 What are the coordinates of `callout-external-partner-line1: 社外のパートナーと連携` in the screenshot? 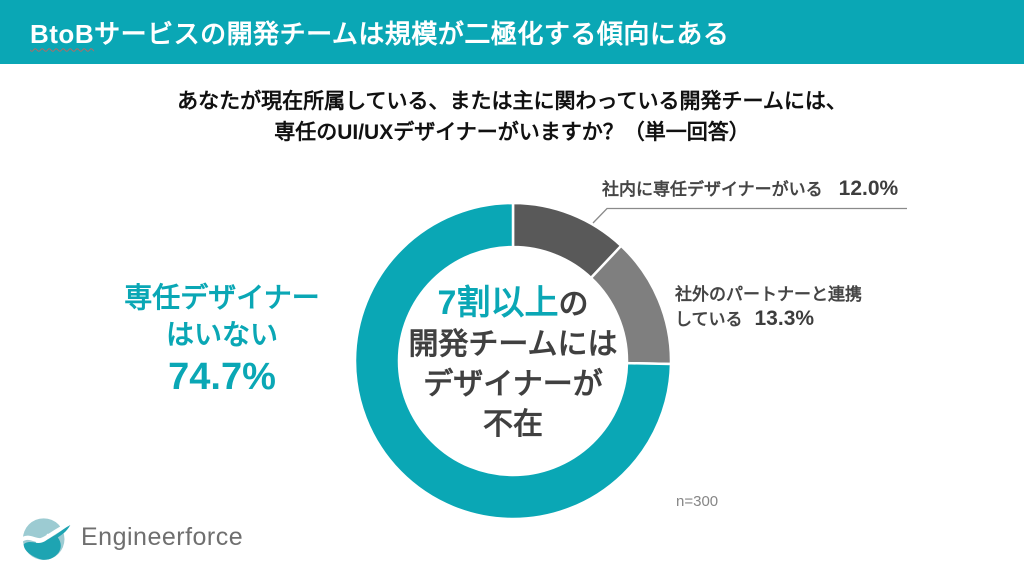 It's located at (768, 294).